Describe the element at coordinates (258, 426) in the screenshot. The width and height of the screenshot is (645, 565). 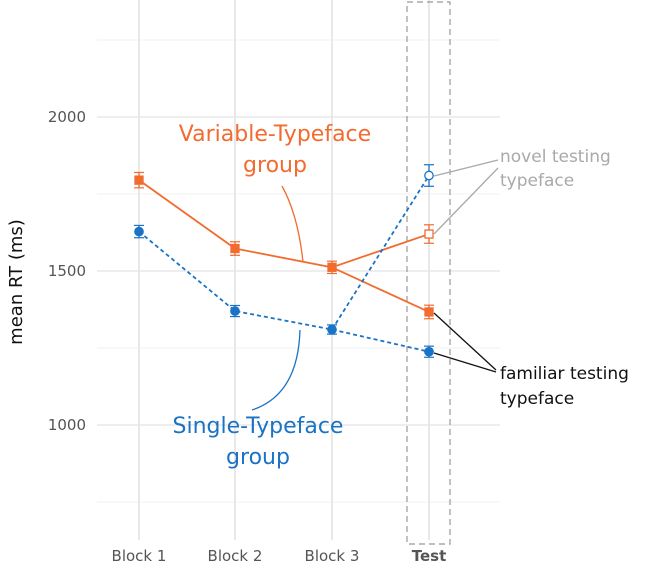
I see `single-group-label-line1: Single-Typeface` at that location.